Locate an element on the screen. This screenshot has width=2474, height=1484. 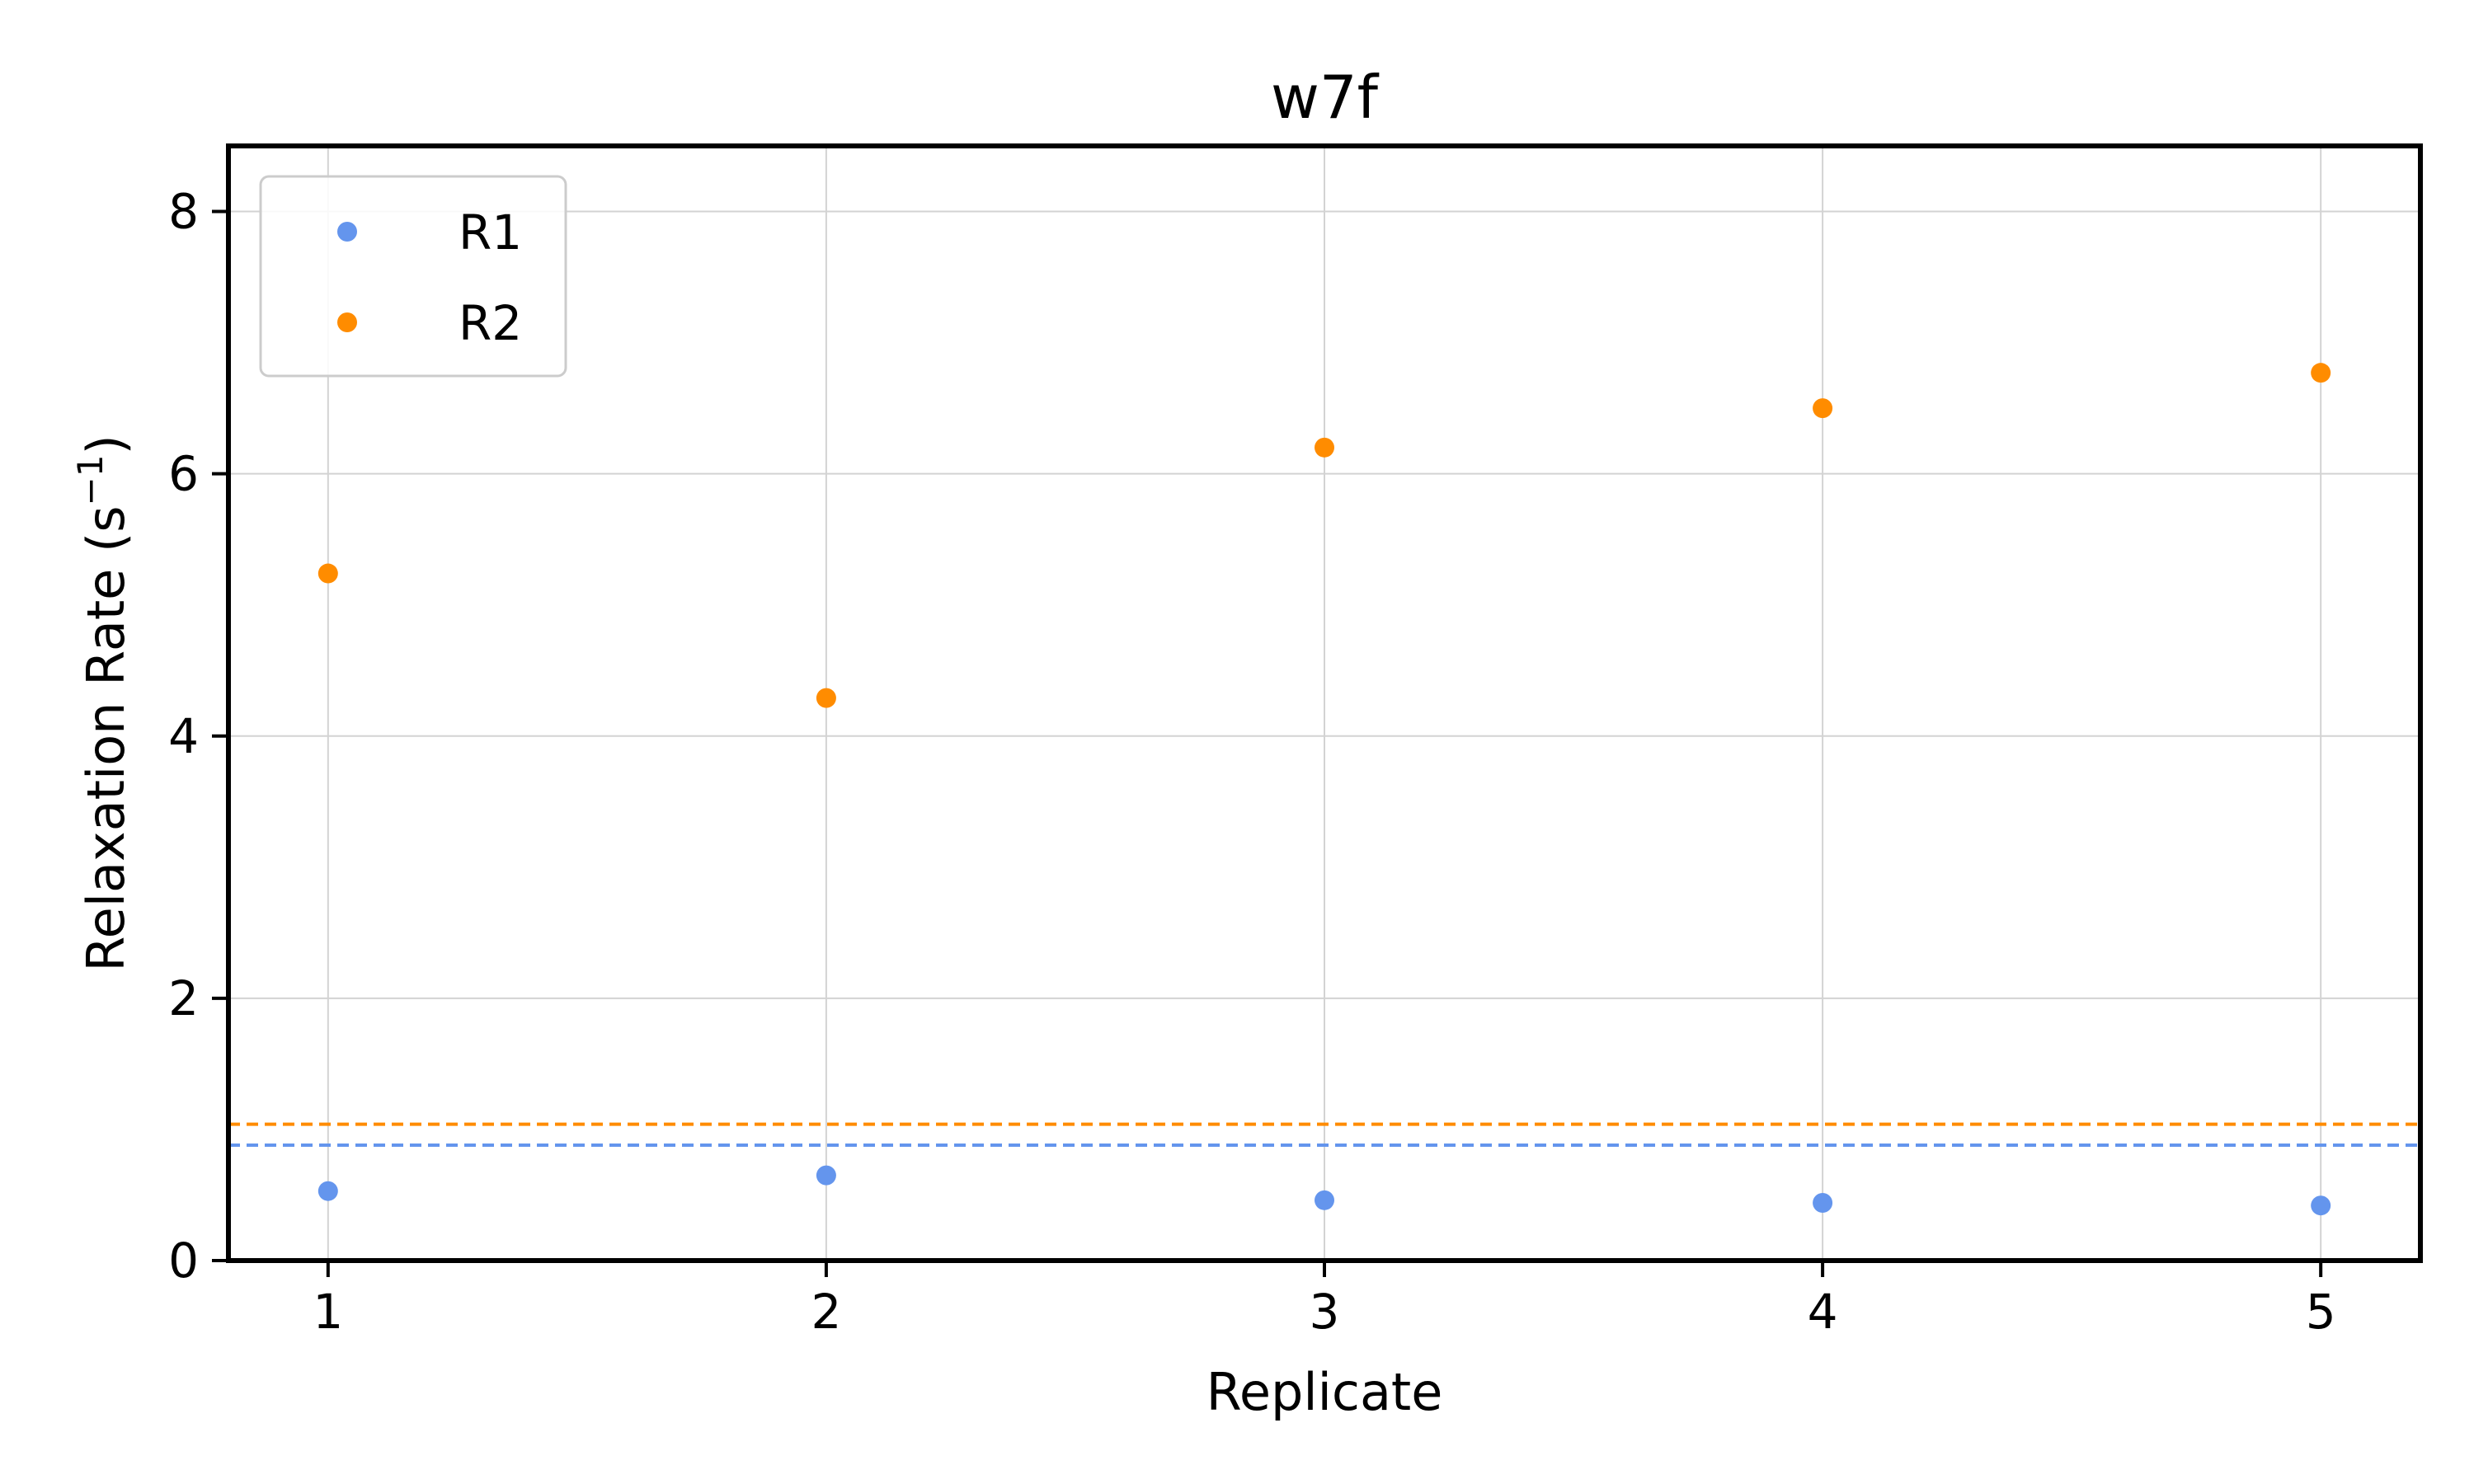
x-tick-label: 2 is located at coordinates (826, 1312).